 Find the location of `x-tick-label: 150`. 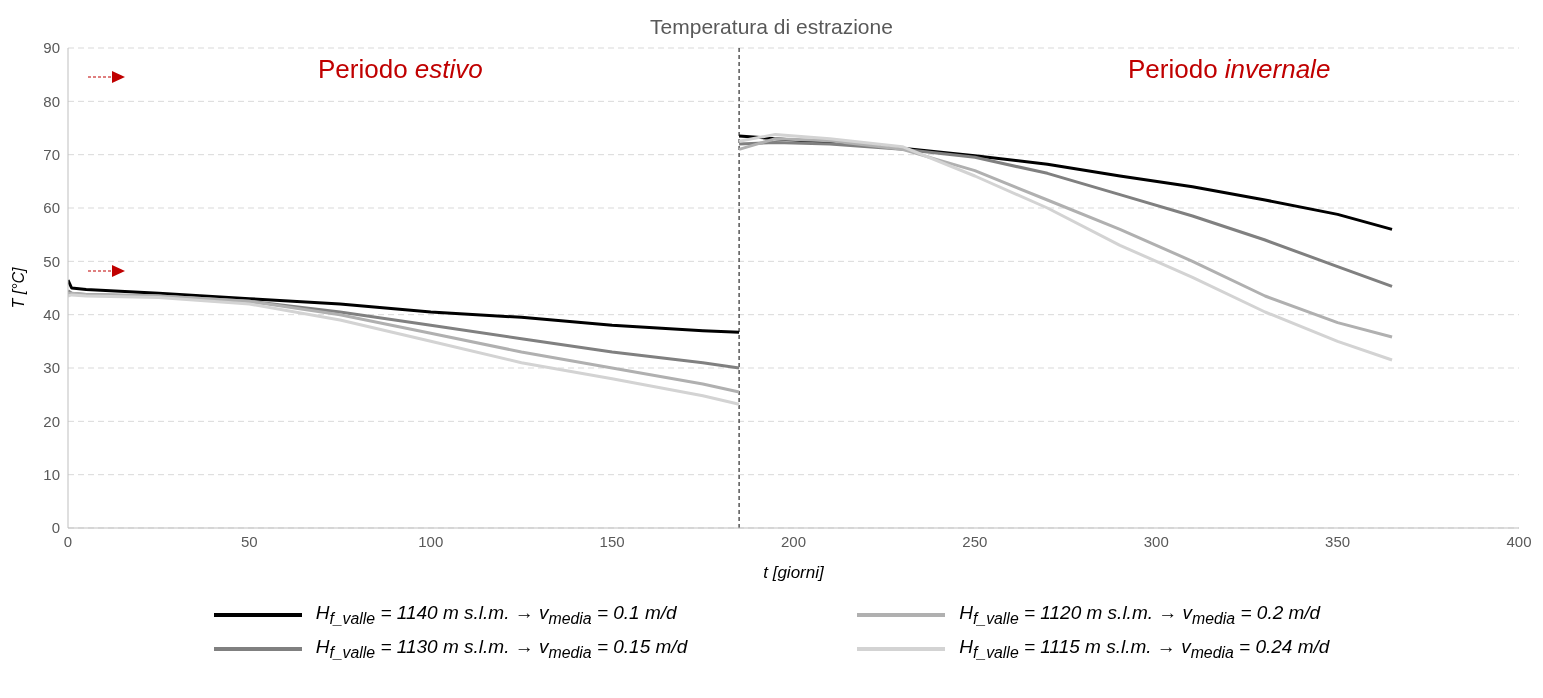

x-tick-label: 150 is located at coordinates (612, 541).